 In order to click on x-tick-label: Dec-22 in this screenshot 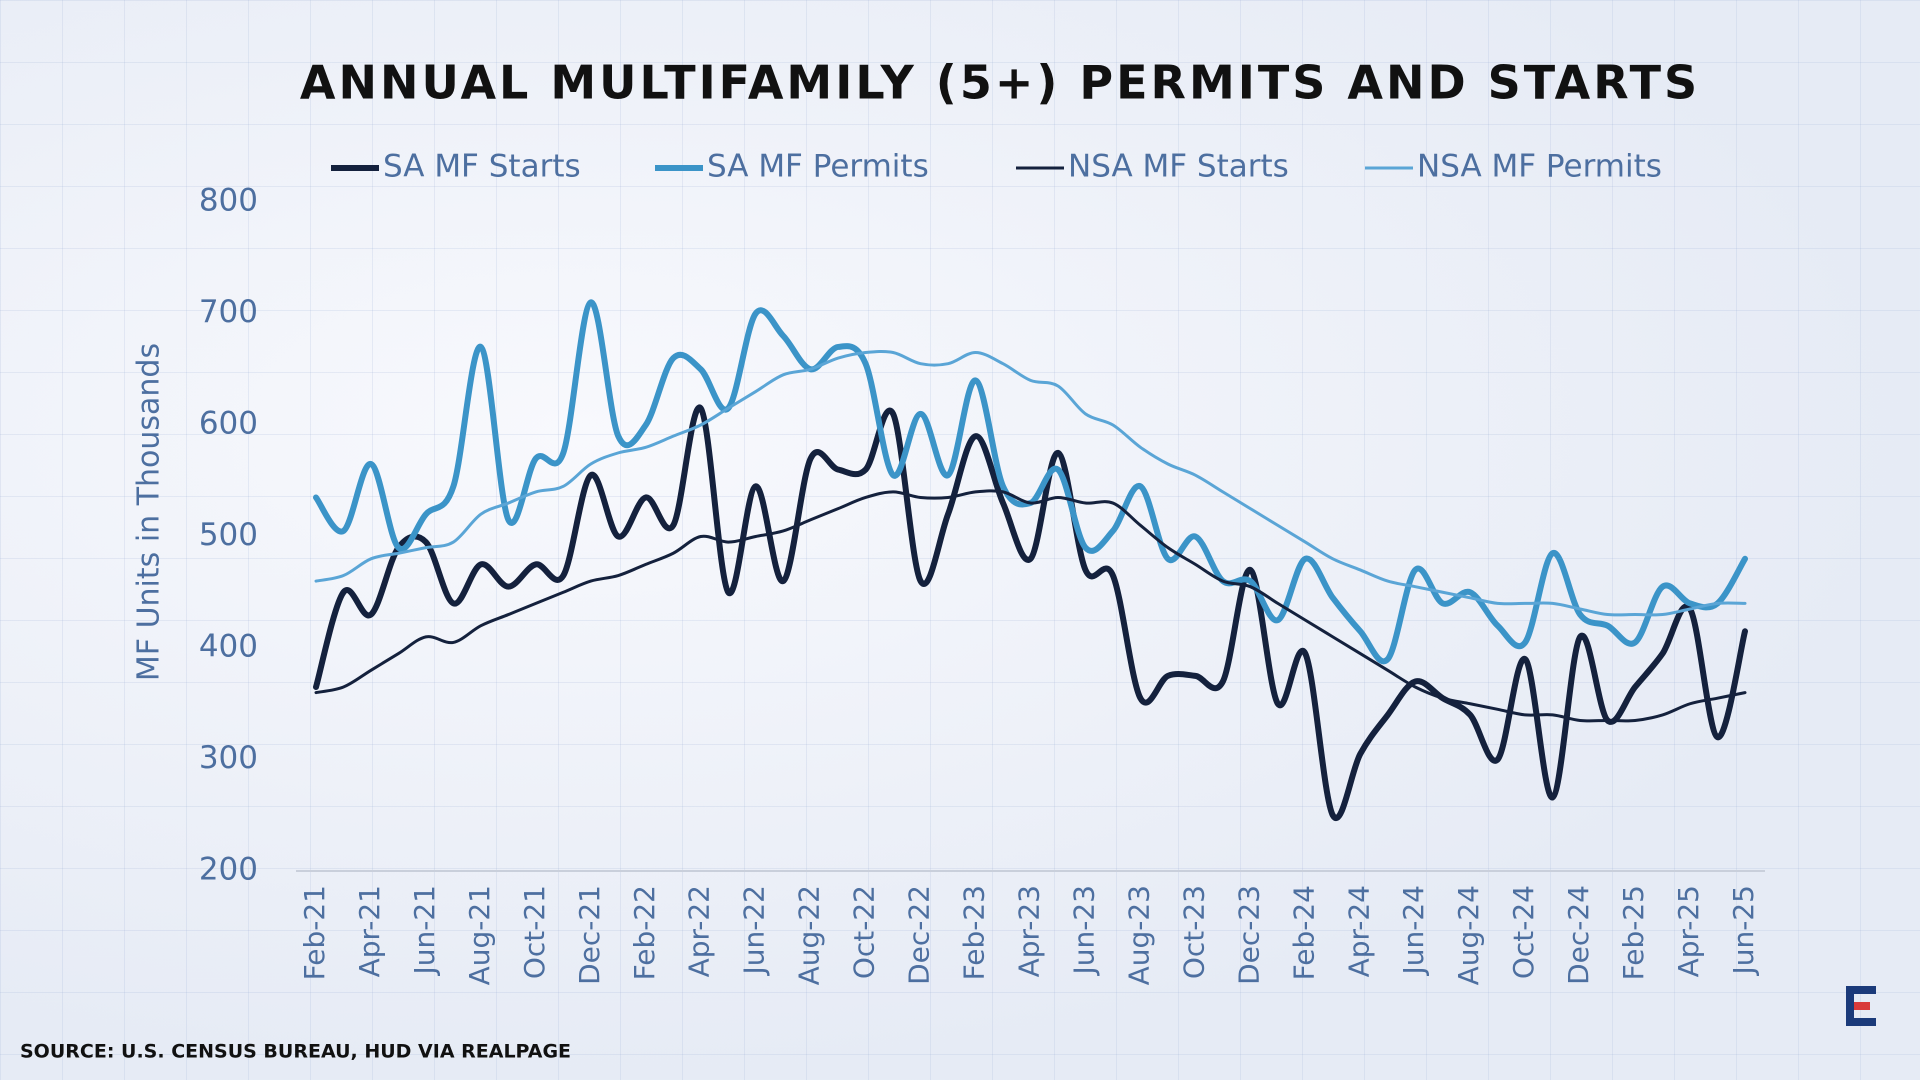, I will do `click(919, 935)`.